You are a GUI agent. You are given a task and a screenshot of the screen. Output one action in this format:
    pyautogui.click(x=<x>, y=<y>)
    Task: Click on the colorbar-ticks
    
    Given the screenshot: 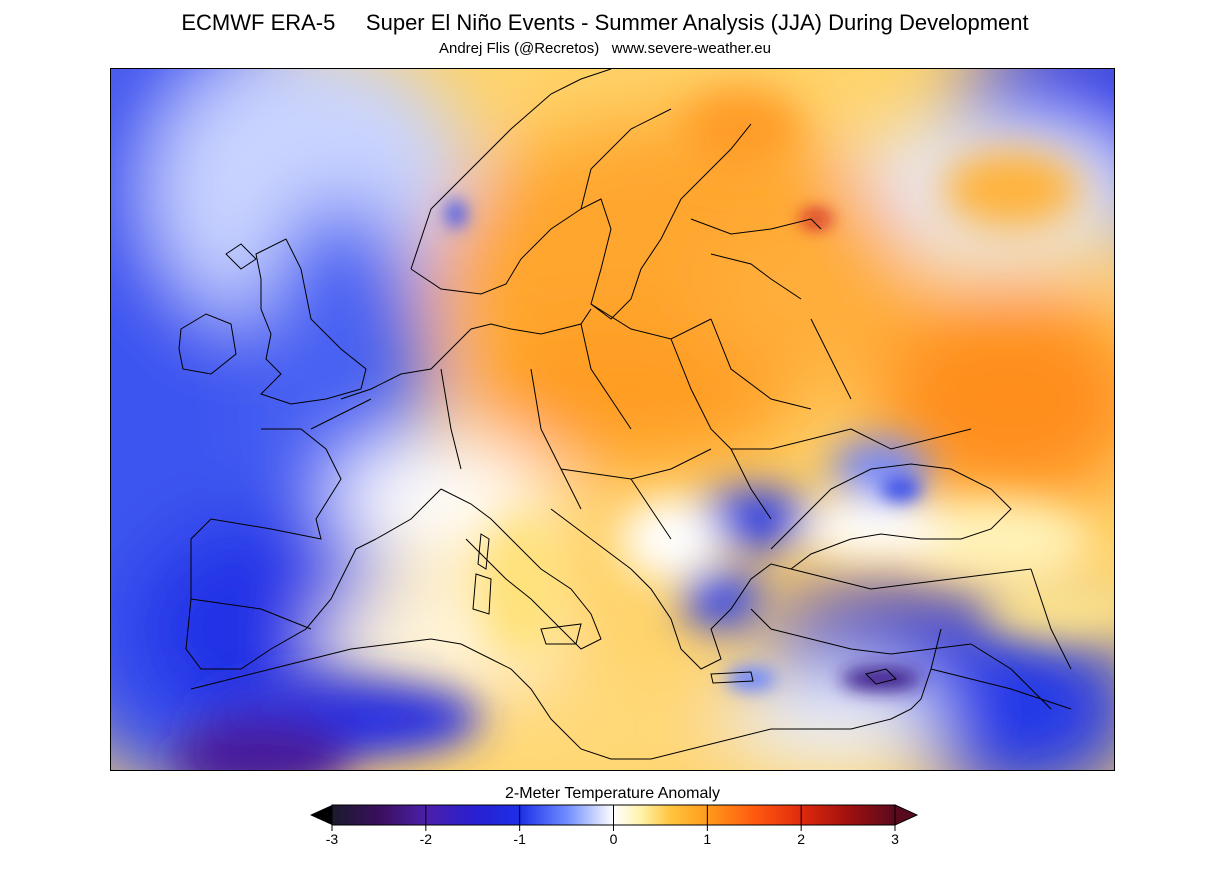 What is the action you would take?
    pyautogui.click(x=613, y=818)
    